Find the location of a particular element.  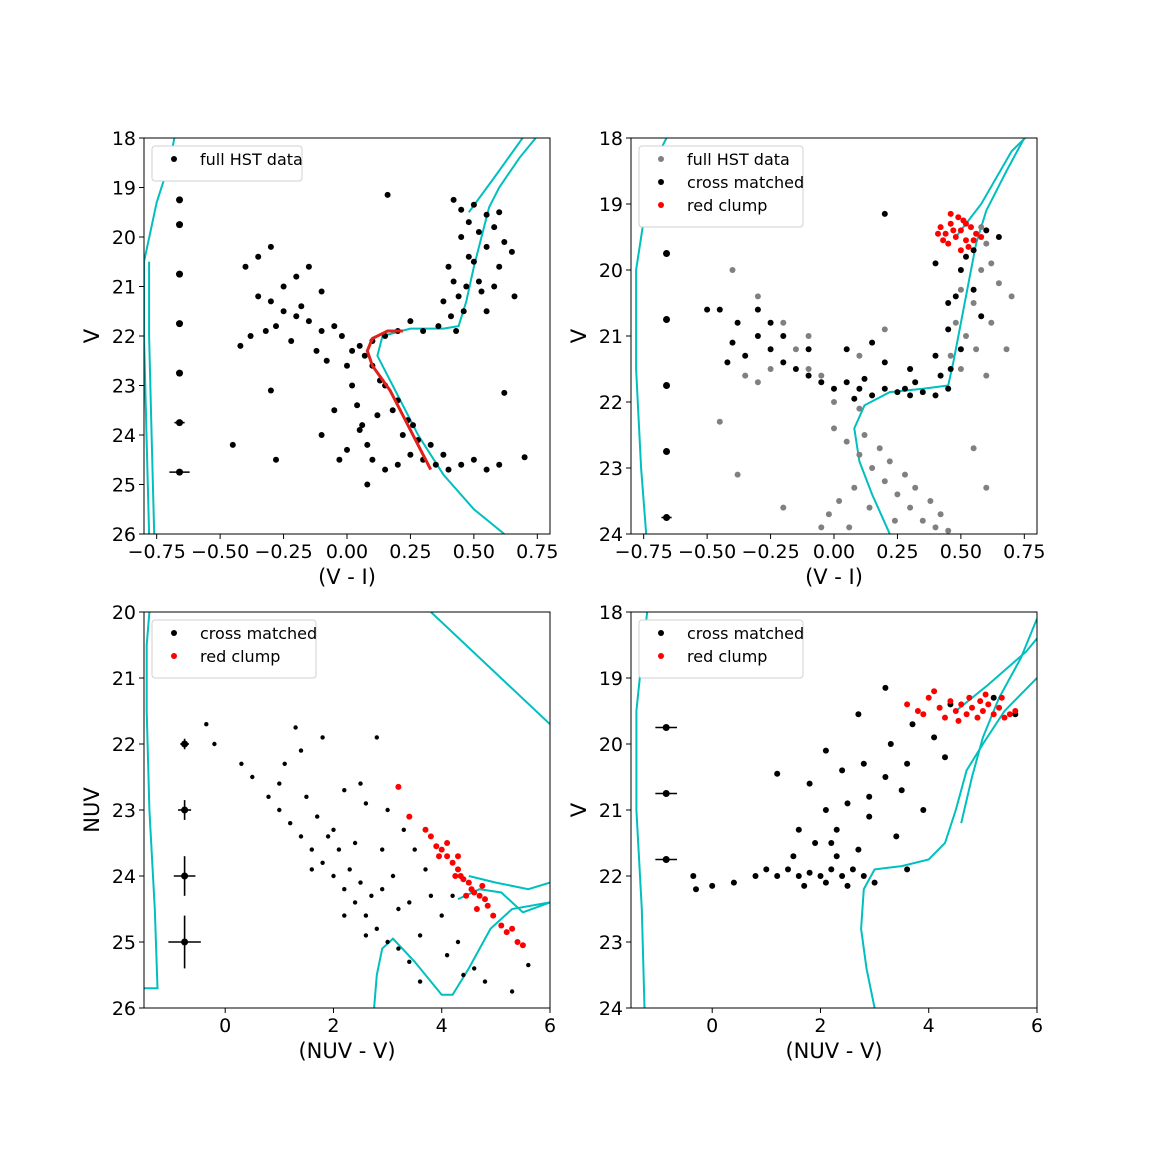

y-tick-label: 26 is located at coordinates (124, 535).